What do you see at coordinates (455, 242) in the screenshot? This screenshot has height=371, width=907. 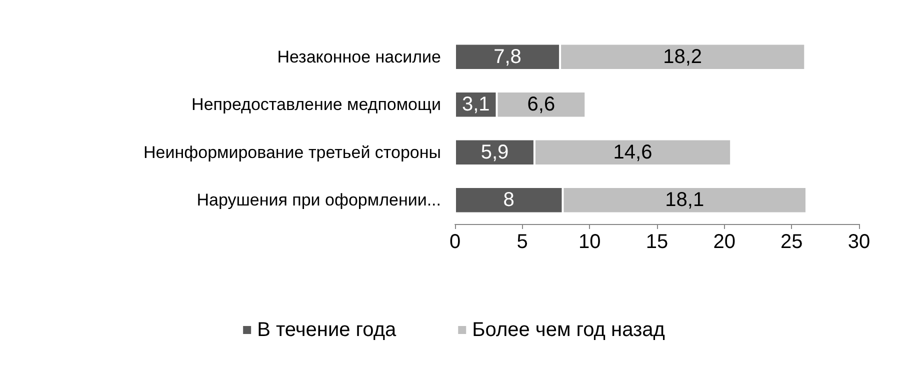 I see `x-tick-label: 0` at bounding box center [455, 242].